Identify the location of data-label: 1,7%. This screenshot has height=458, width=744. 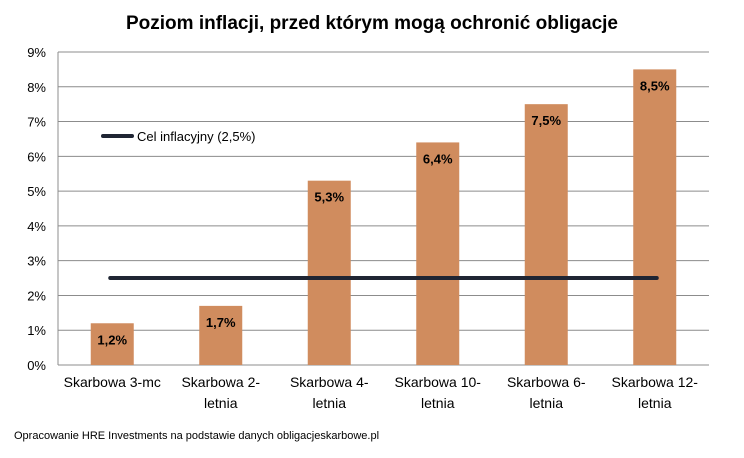
(221, 322).